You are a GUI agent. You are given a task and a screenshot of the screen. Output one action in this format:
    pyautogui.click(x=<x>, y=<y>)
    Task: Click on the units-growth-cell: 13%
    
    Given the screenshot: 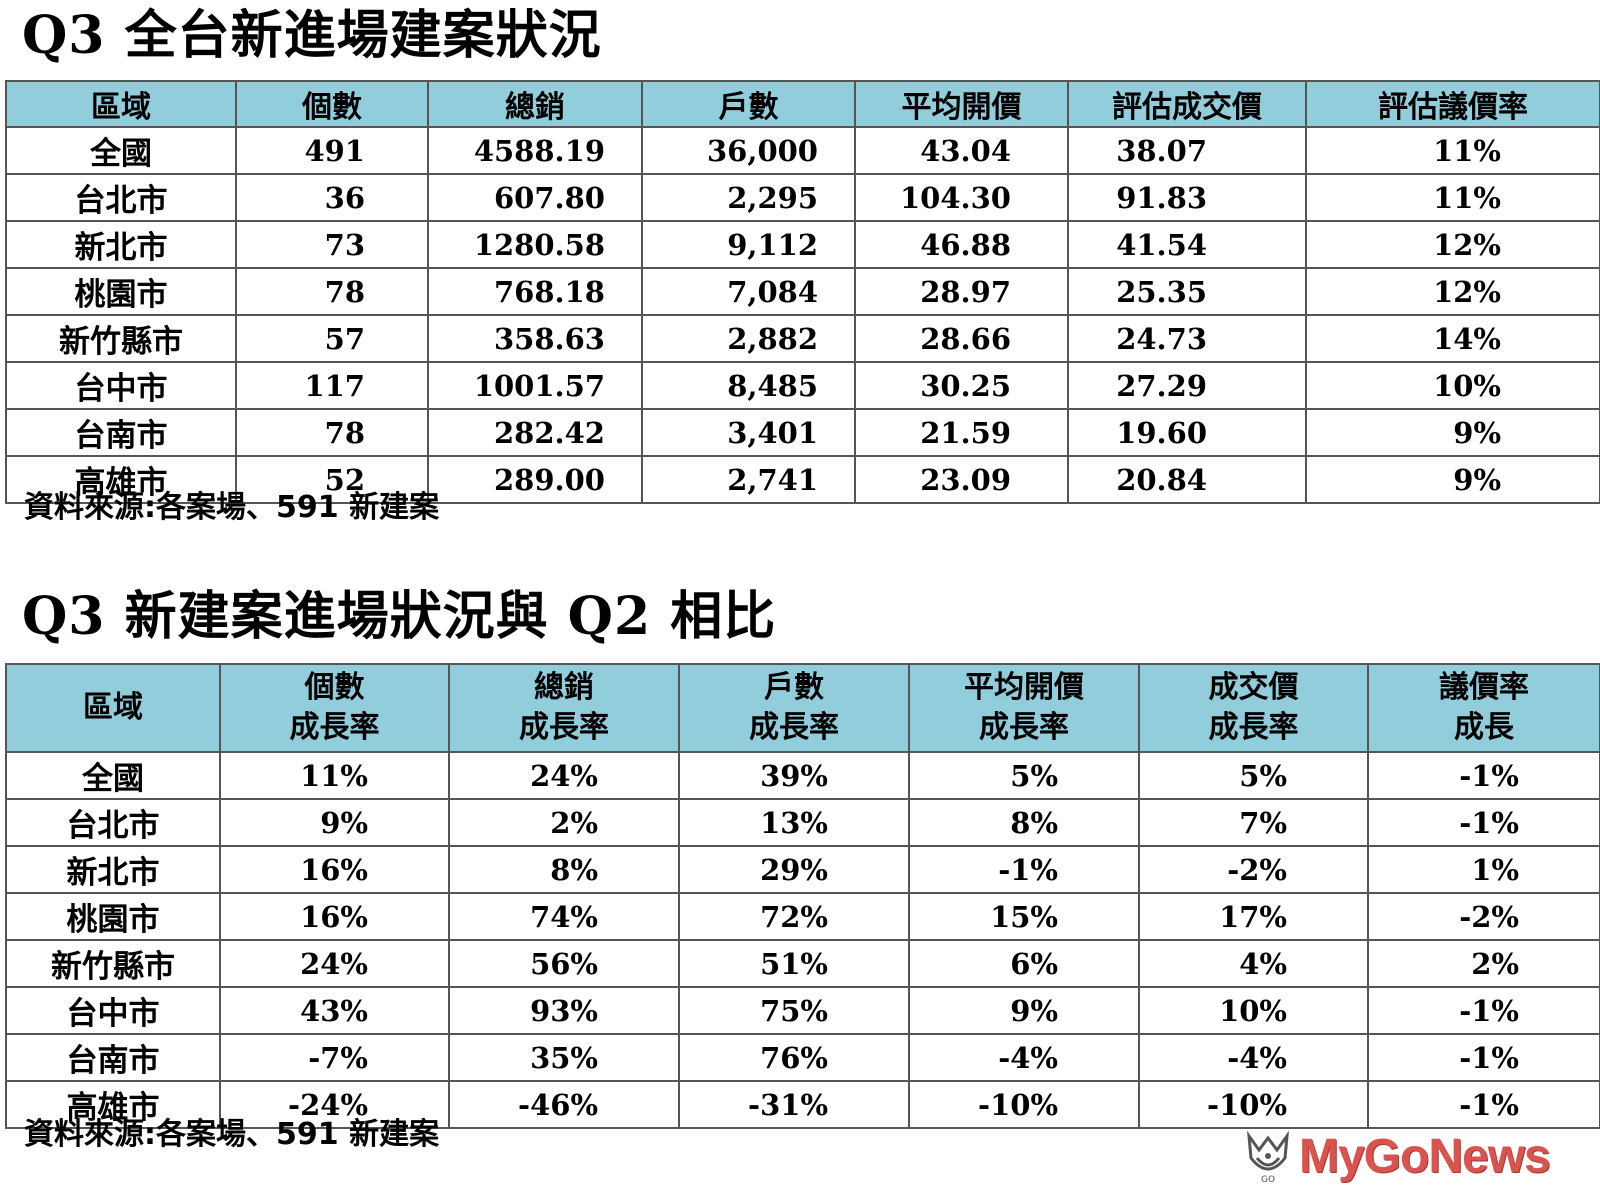 What is the action you would take?
    pyautogui.click(x=794, y=822)
    